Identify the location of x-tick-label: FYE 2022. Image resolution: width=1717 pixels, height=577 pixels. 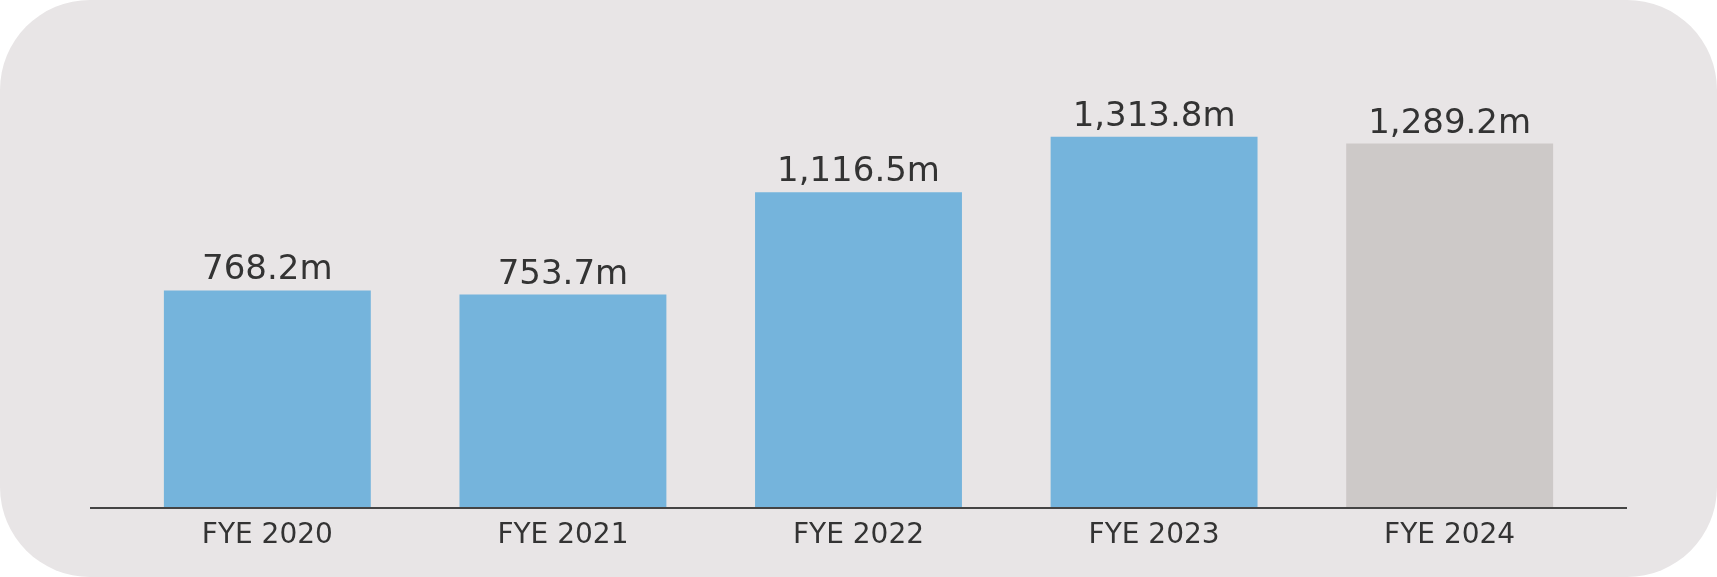
(858, 533).